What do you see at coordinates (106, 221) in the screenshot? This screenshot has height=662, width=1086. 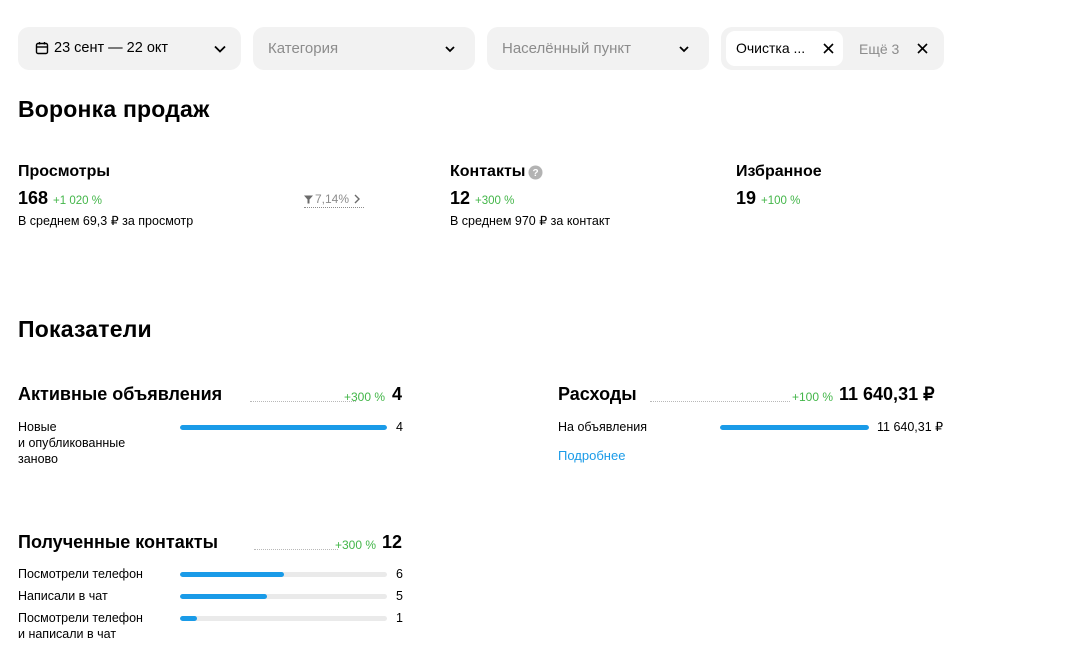 I see `views-avg: В среднем 69,3 ₽ за просмотр` at bounding box center [106, 221].